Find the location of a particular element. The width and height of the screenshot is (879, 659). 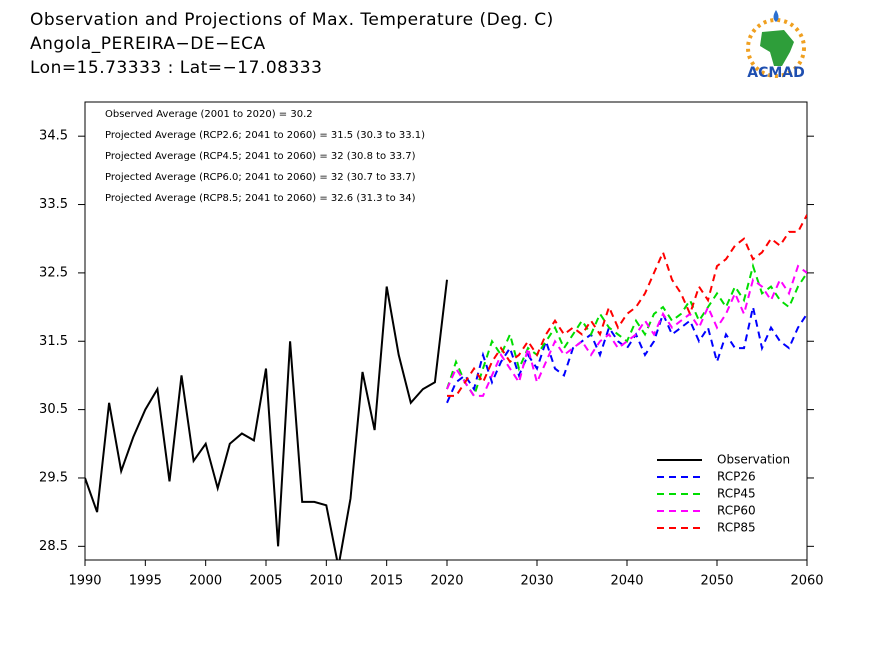

logo: ACMAD is located at coordinates (776, 45).